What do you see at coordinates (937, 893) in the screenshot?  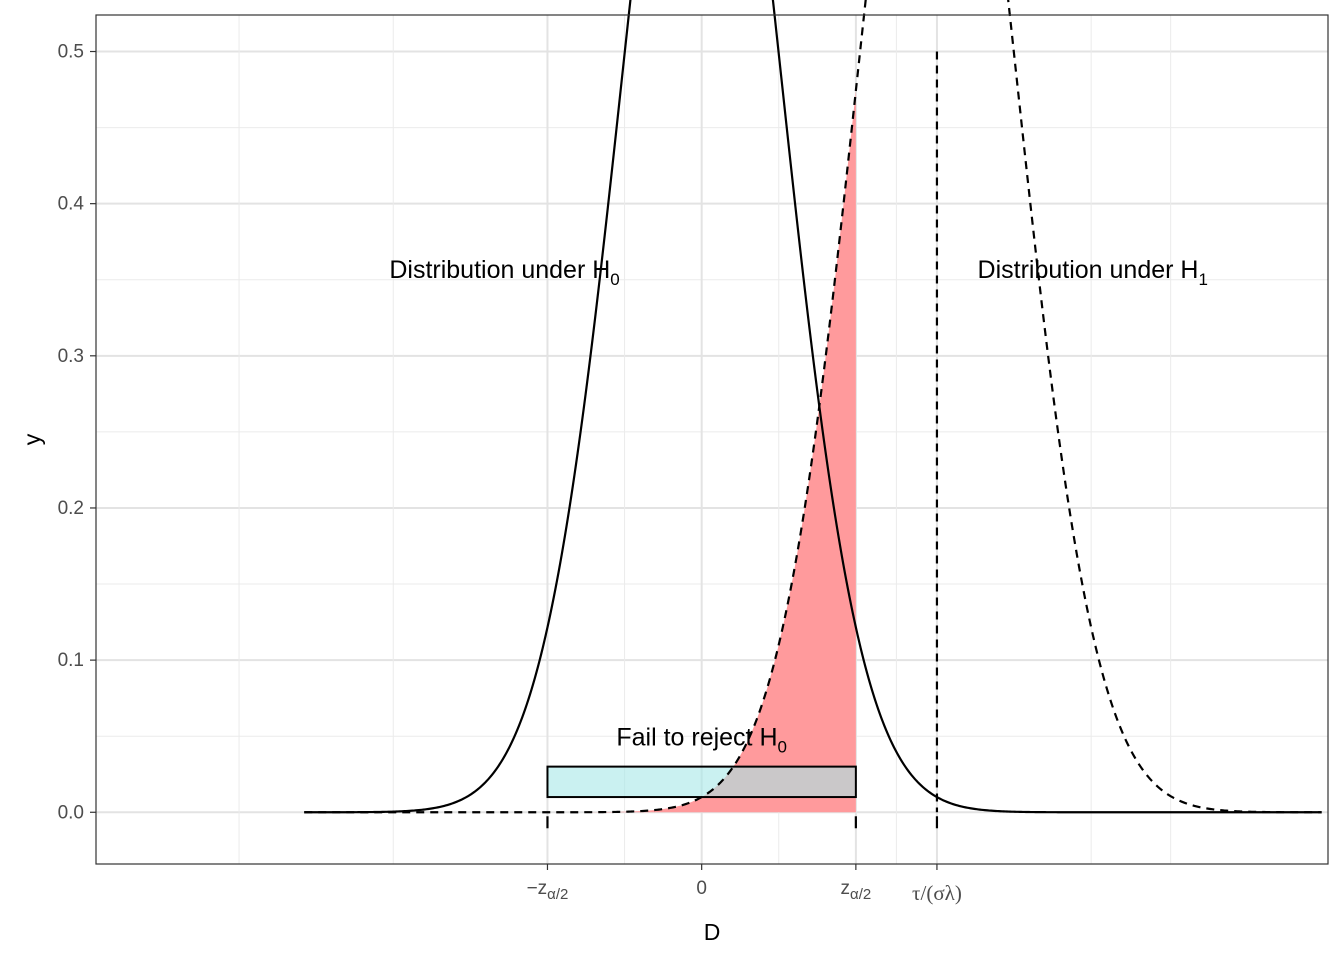 I see `x-tick-label: τ/(σλ)` at bounding box center [937, 893].